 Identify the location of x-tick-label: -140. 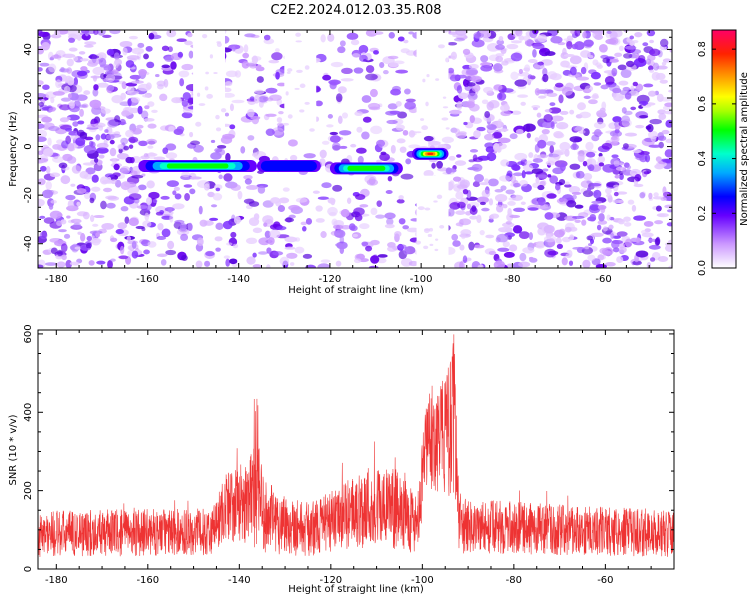
(238, 279).